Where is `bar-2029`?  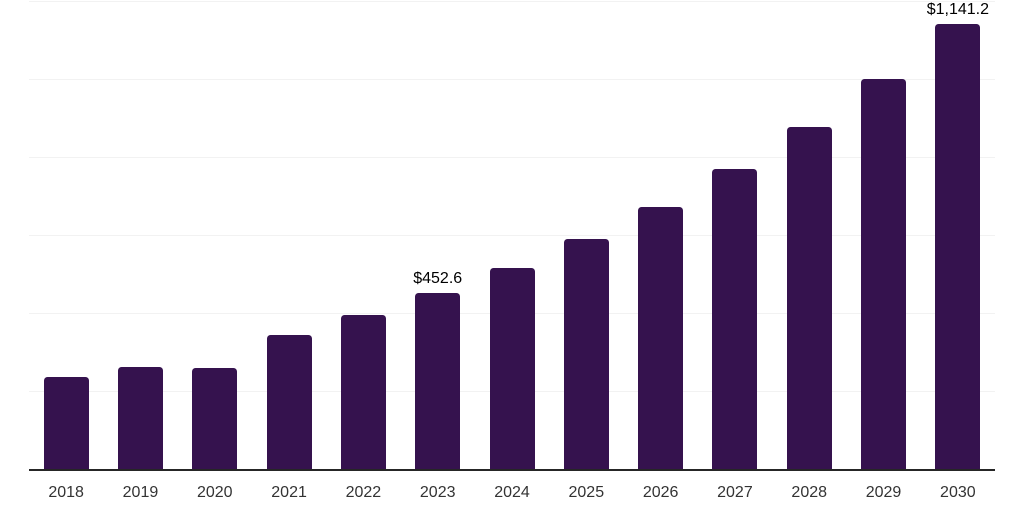 bar-2029 is located at coordinates (884, 273).